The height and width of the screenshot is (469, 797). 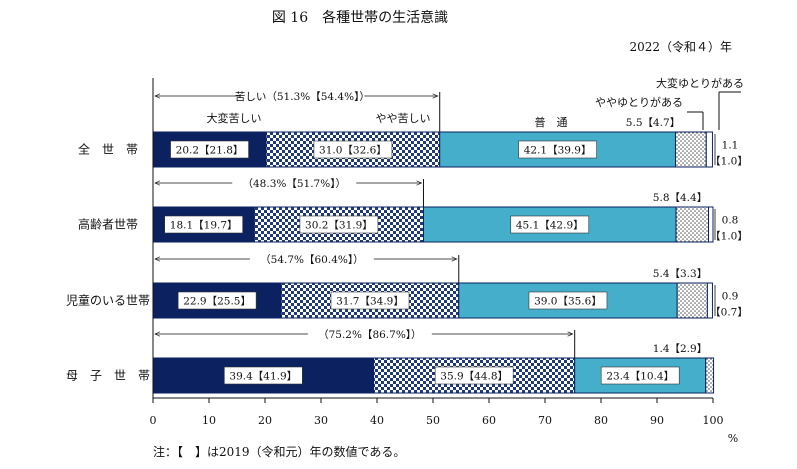 I want to click on data-label-normal: 23.4【10.4】, so click(x=640, y=377).